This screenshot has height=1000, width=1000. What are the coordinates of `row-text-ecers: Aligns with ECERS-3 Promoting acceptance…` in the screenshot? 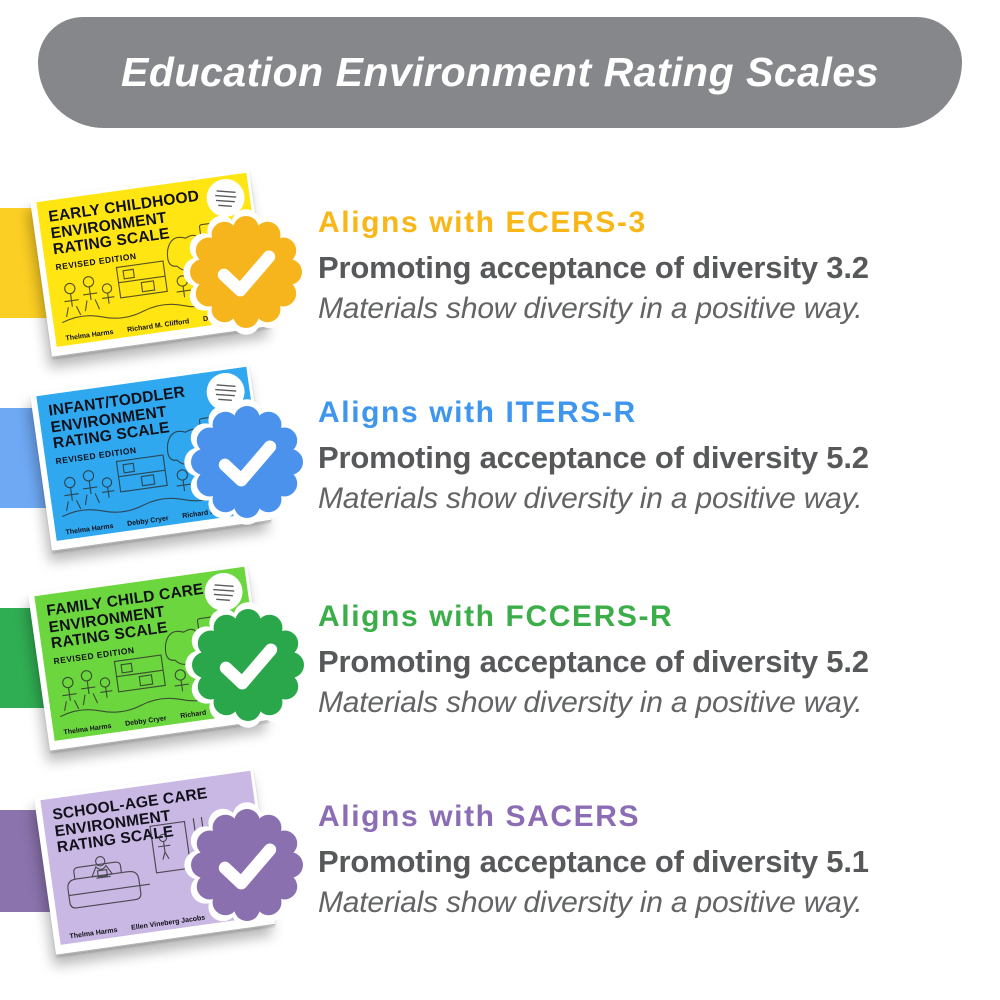 It's located at (650, 266).